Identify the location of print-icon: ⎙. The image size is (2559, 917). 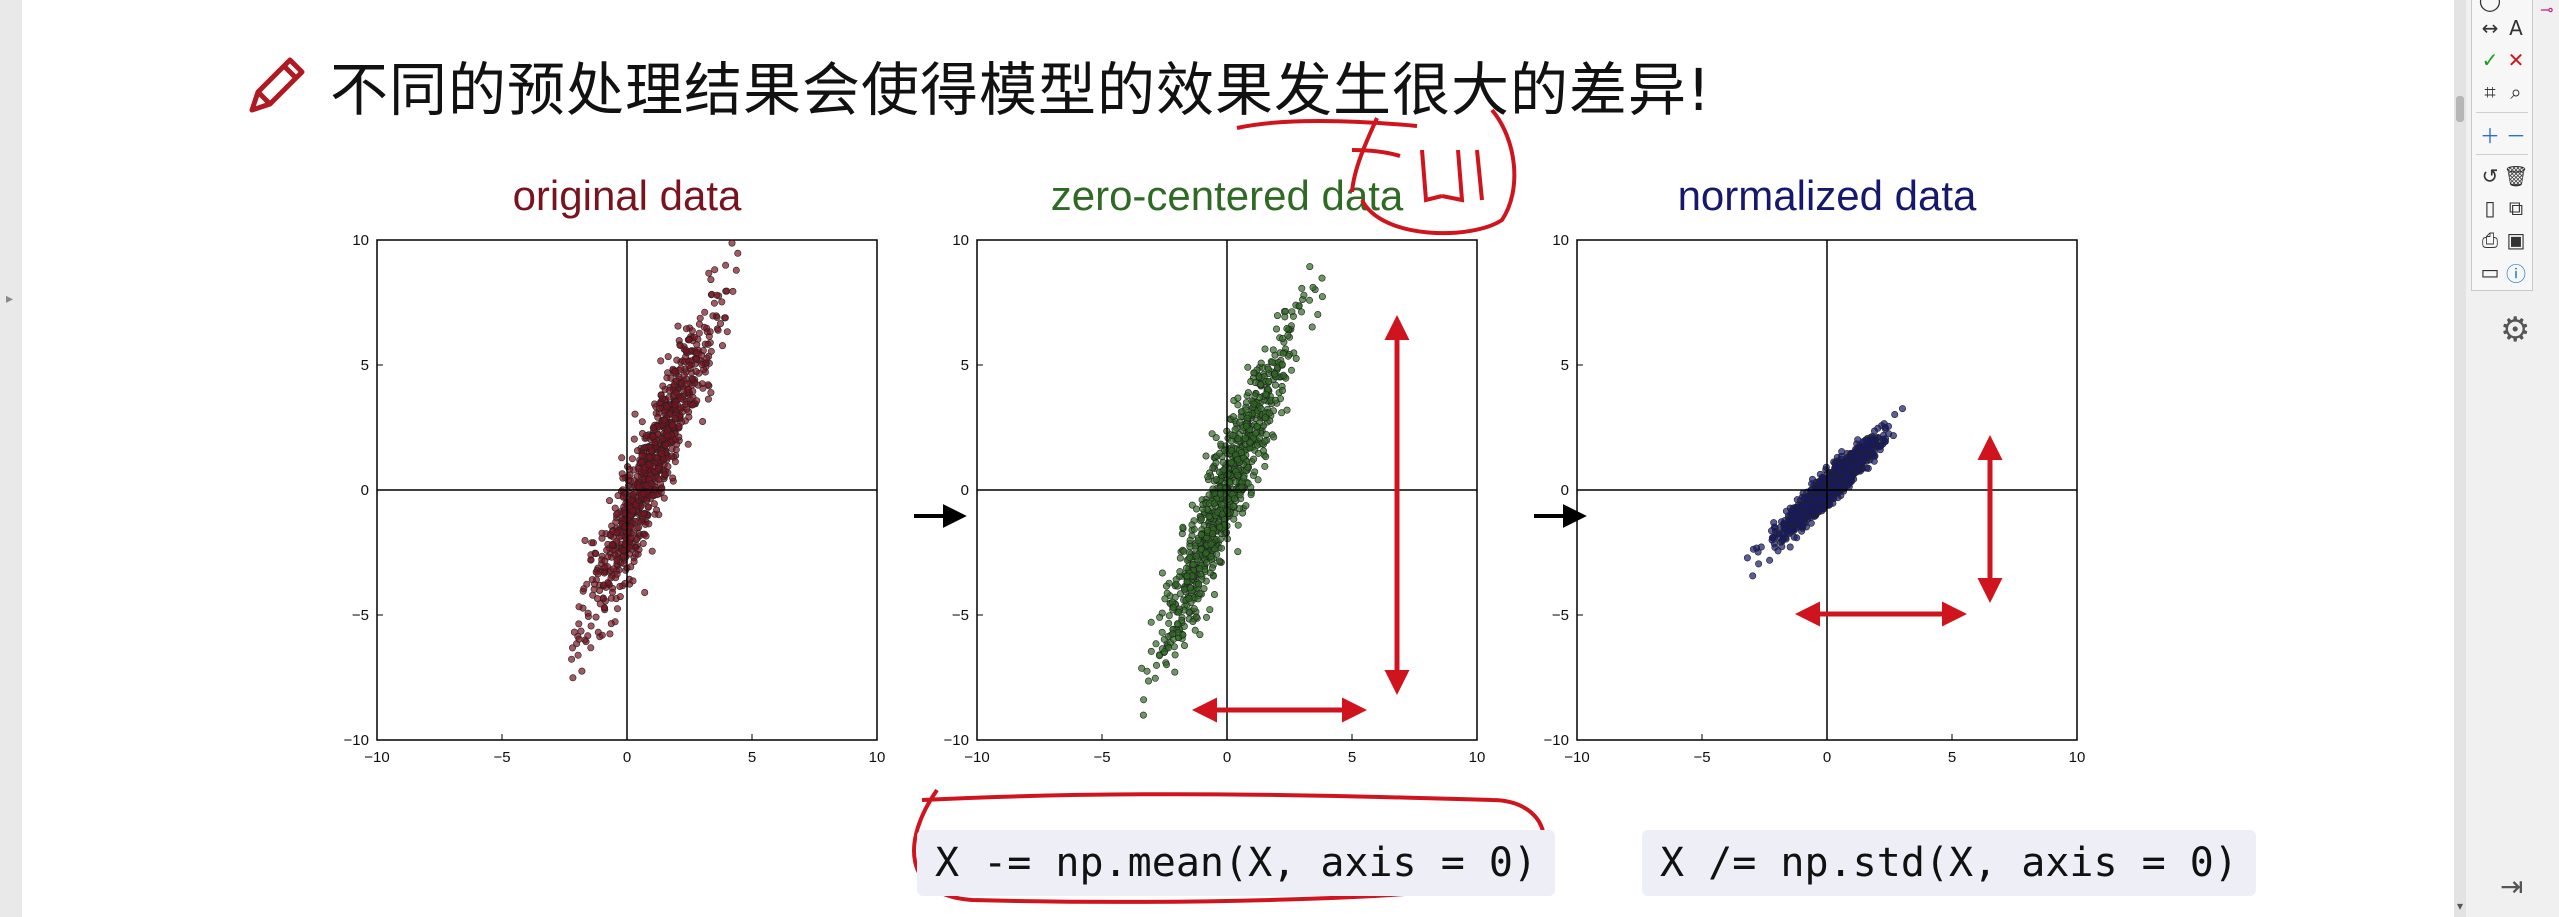
(2490, 240).